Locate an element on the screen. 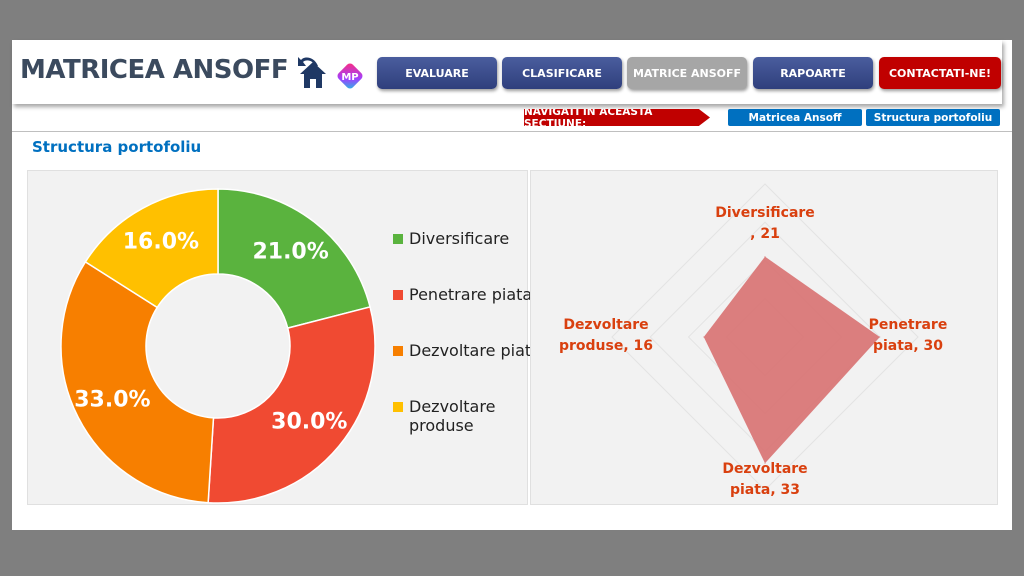 This screenshot has width=1024, height=576. legend-label: Penetrare piata is located at coordinates (471, 294).